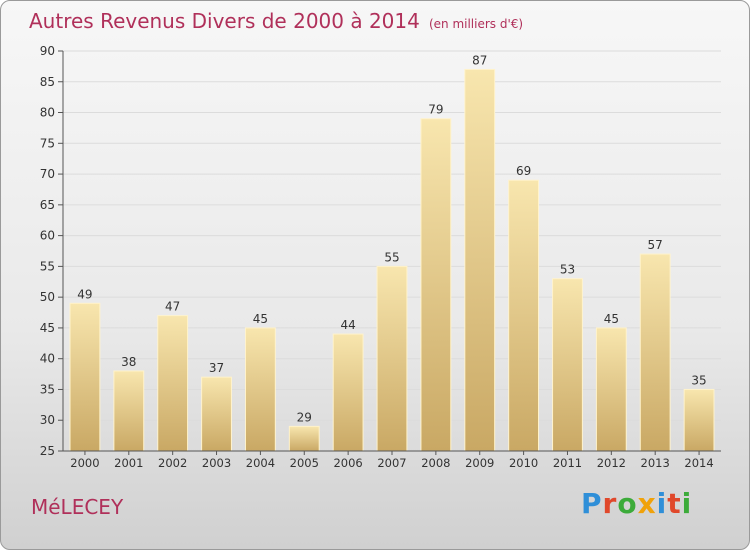 The image size is (750, 550). What do you see at coordinates (47, 174) in the screenshot?
I see `y-tick-label: 70` at bounding box center [47, 174].